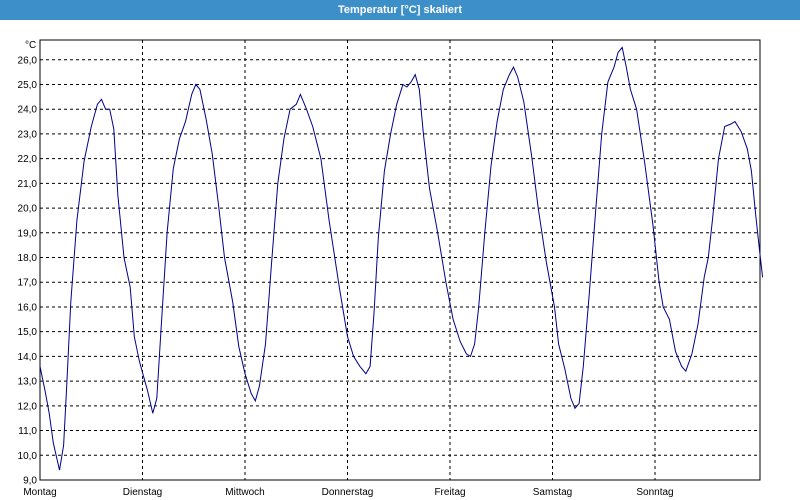  I want to click on y-tick-label: 24,0, so click(28, 110).